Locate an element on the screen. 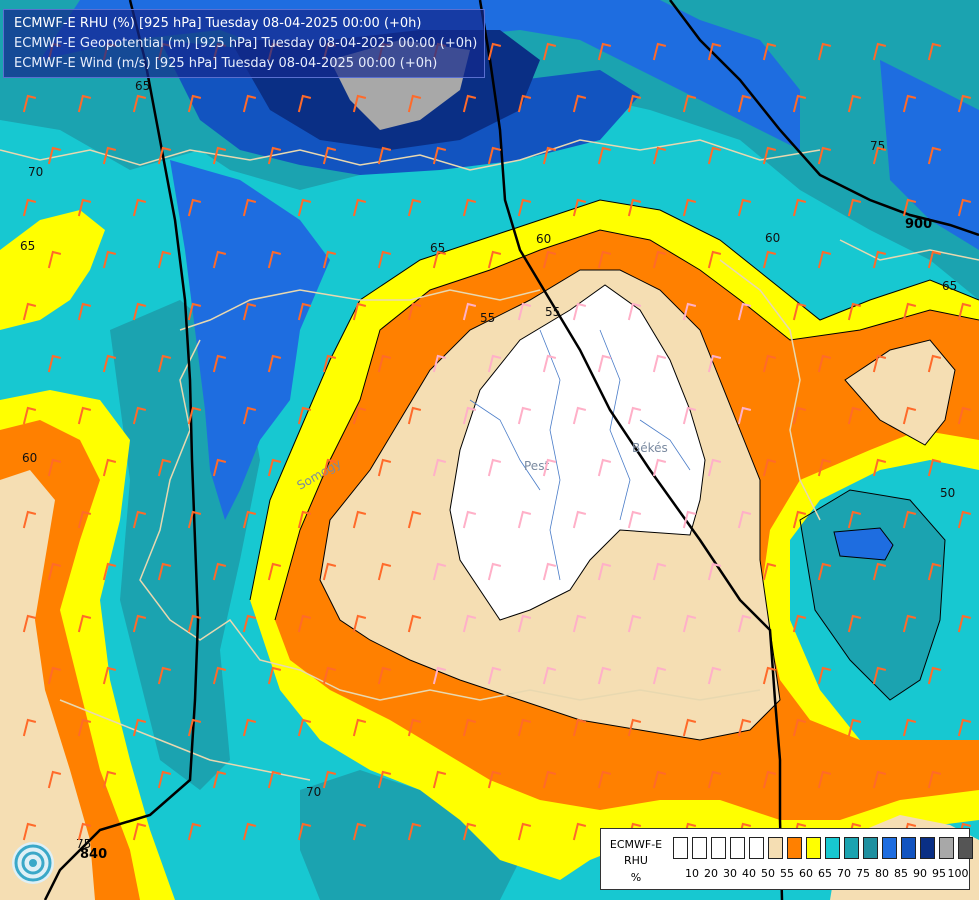  legend-tick-label: 50 is located at coordinates (768, 873).